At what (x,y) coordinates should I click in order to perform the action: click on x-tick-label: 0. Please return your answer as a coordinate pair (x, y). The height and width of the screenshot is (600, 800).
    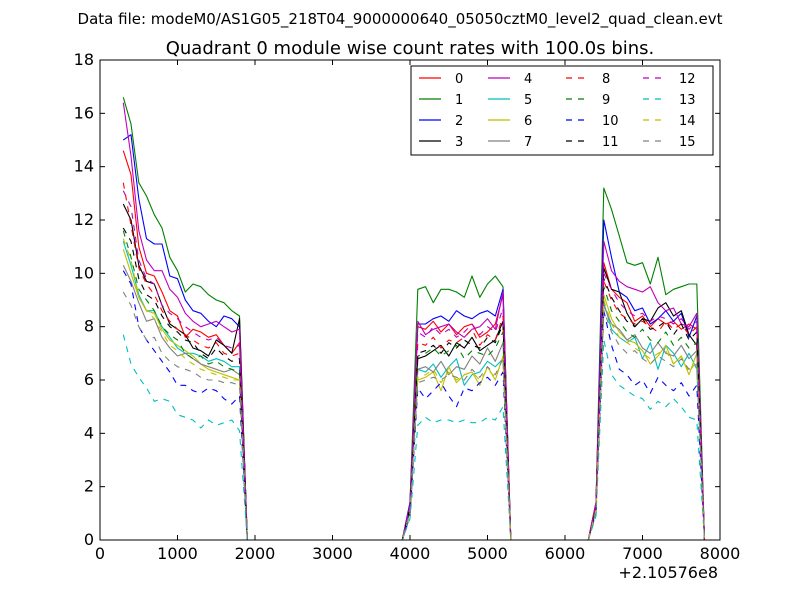
    Looking at the image, I should click on (100, 553).